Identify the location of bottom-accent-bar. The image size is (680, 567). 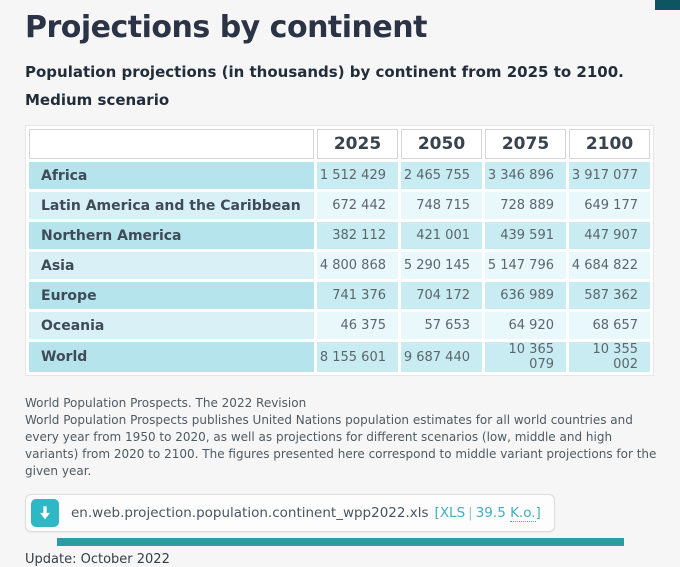
(340, 542).